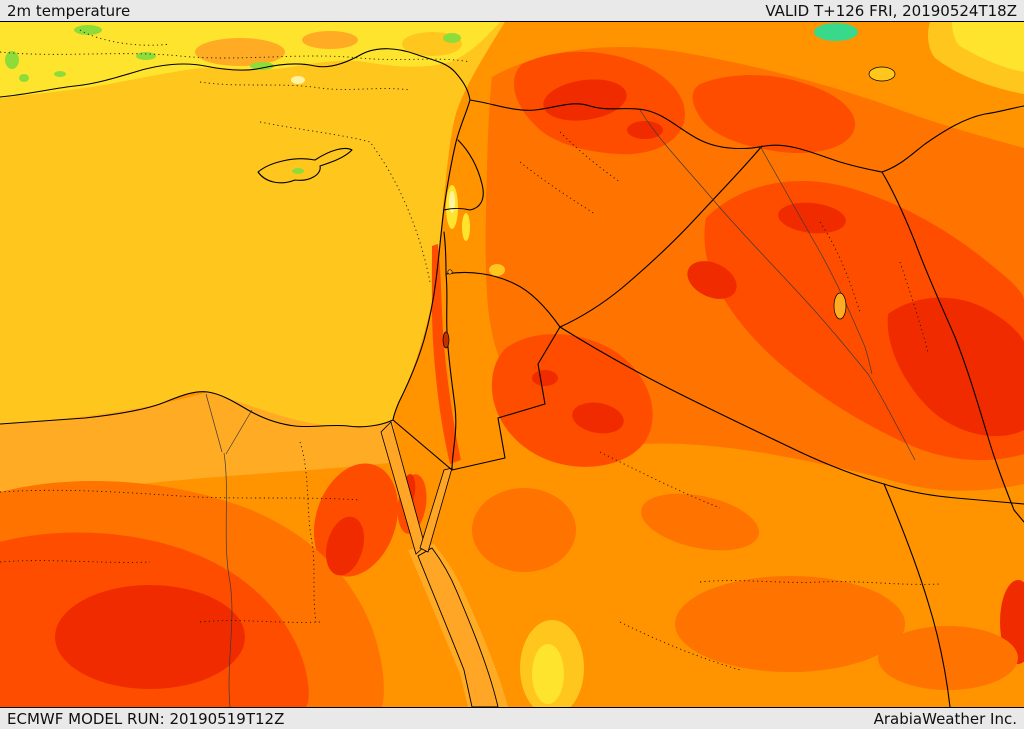 The height and width of the screenshot is (729, 1024). I want to click on temp-hot-jordan-valley, so click(446, 354).